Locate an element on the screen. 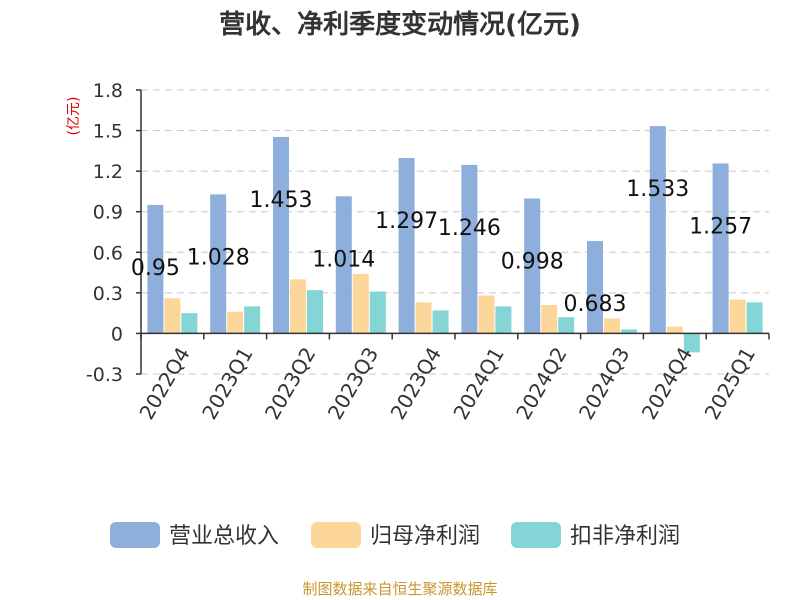 Image resolution: width=800 pixels, height=600 pixels. y-tick-label: 1.5 is located at coordinates (108, 132).